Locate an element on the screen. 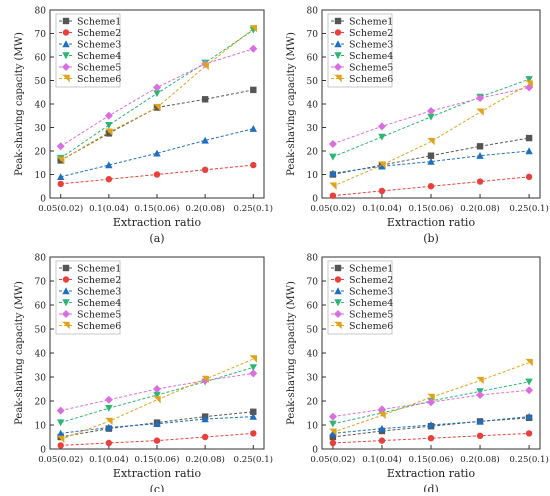  legend-label: Scheme5 is located at coordinates (371, 315).